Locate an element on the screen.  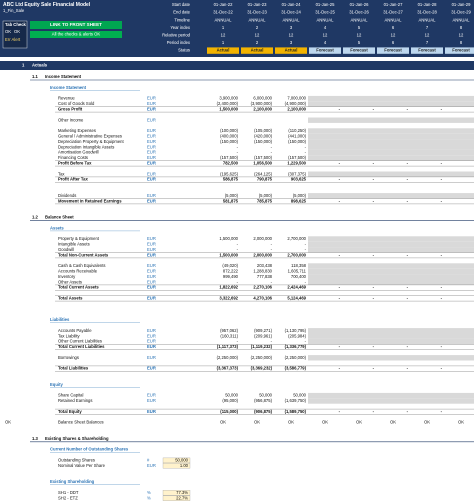
timing-value: 01-Jan-29 is located at coordinates (462, 4).